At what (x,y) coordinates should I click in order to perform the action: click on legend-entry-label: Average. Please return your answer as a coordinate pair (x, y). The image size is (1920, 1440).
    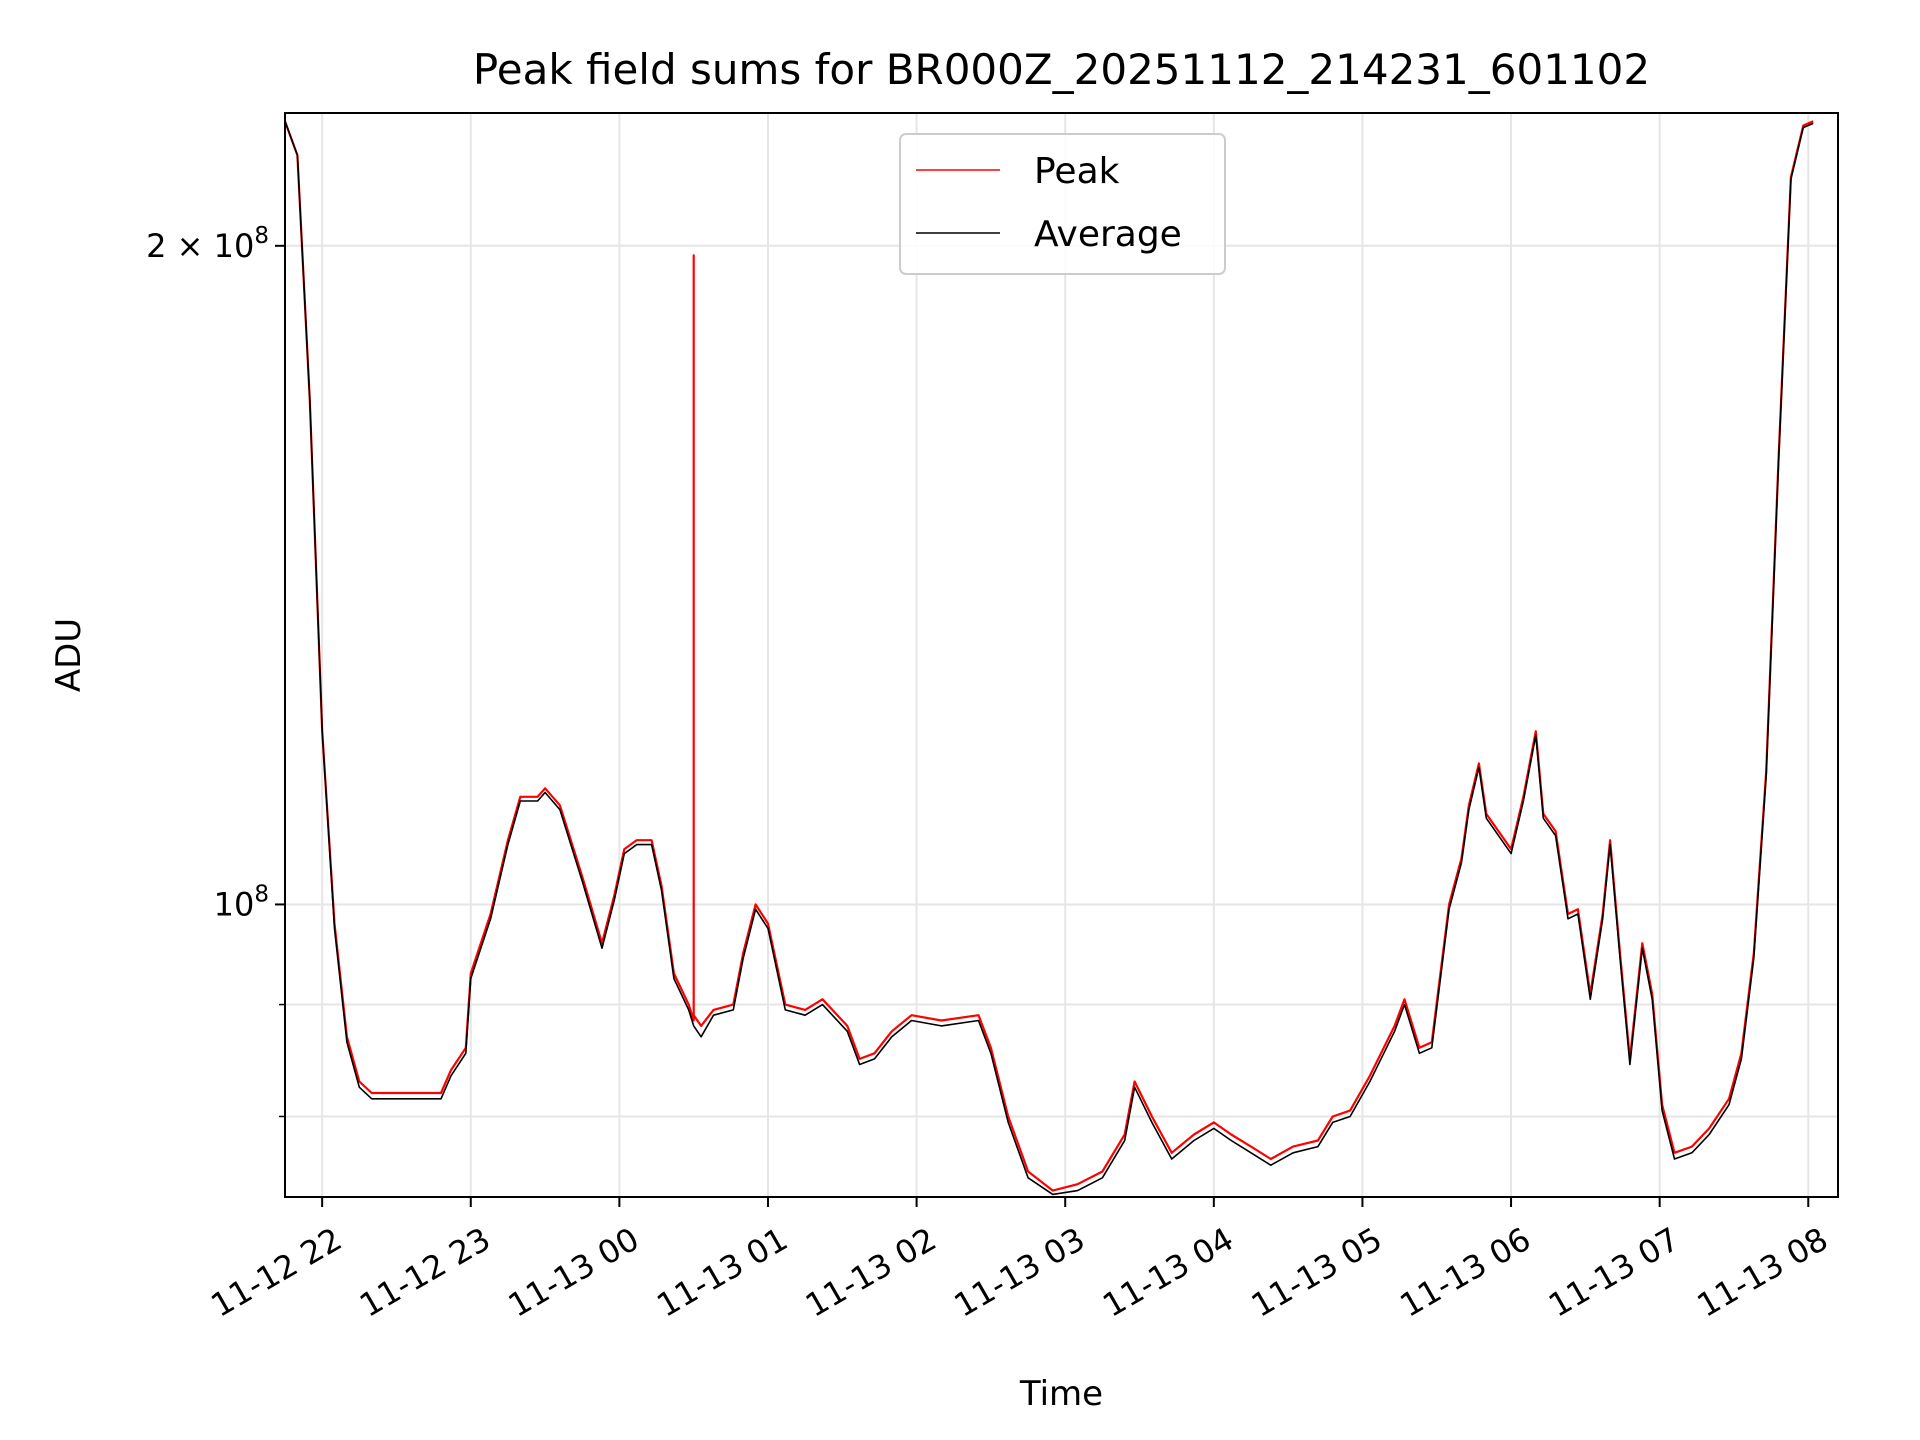
    Looking at the image, I should click on (1108, 234).